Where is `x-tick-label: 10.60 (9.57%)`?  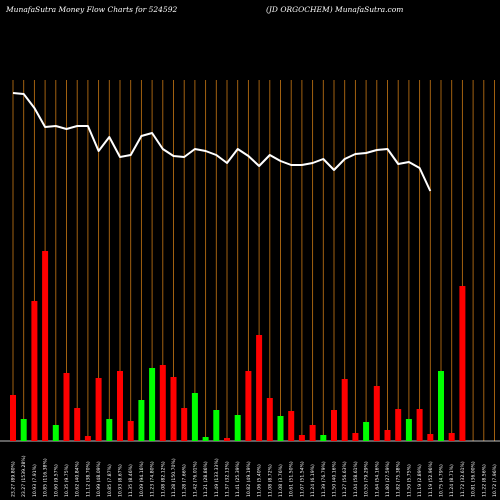 x-tick-label: 10.60 (9.57%) is located at coordinates (56, 480).